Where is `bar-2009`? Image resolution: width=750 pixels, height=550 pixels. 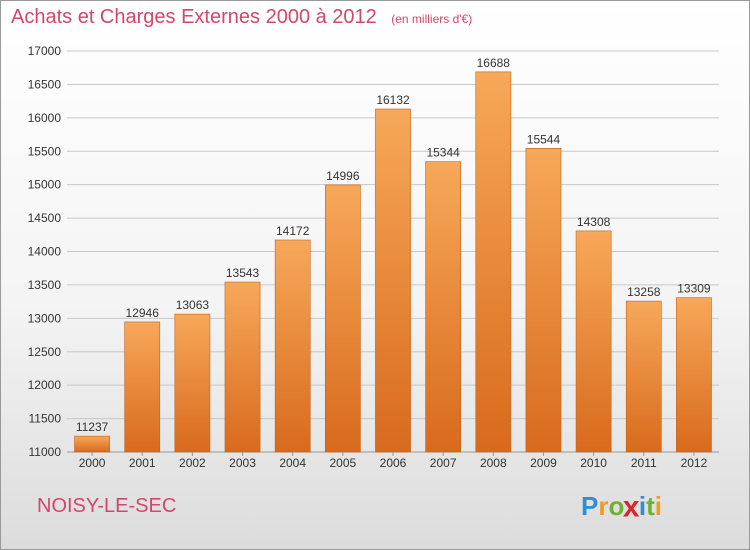
bar-2009 is located at coordinates (543, 300).